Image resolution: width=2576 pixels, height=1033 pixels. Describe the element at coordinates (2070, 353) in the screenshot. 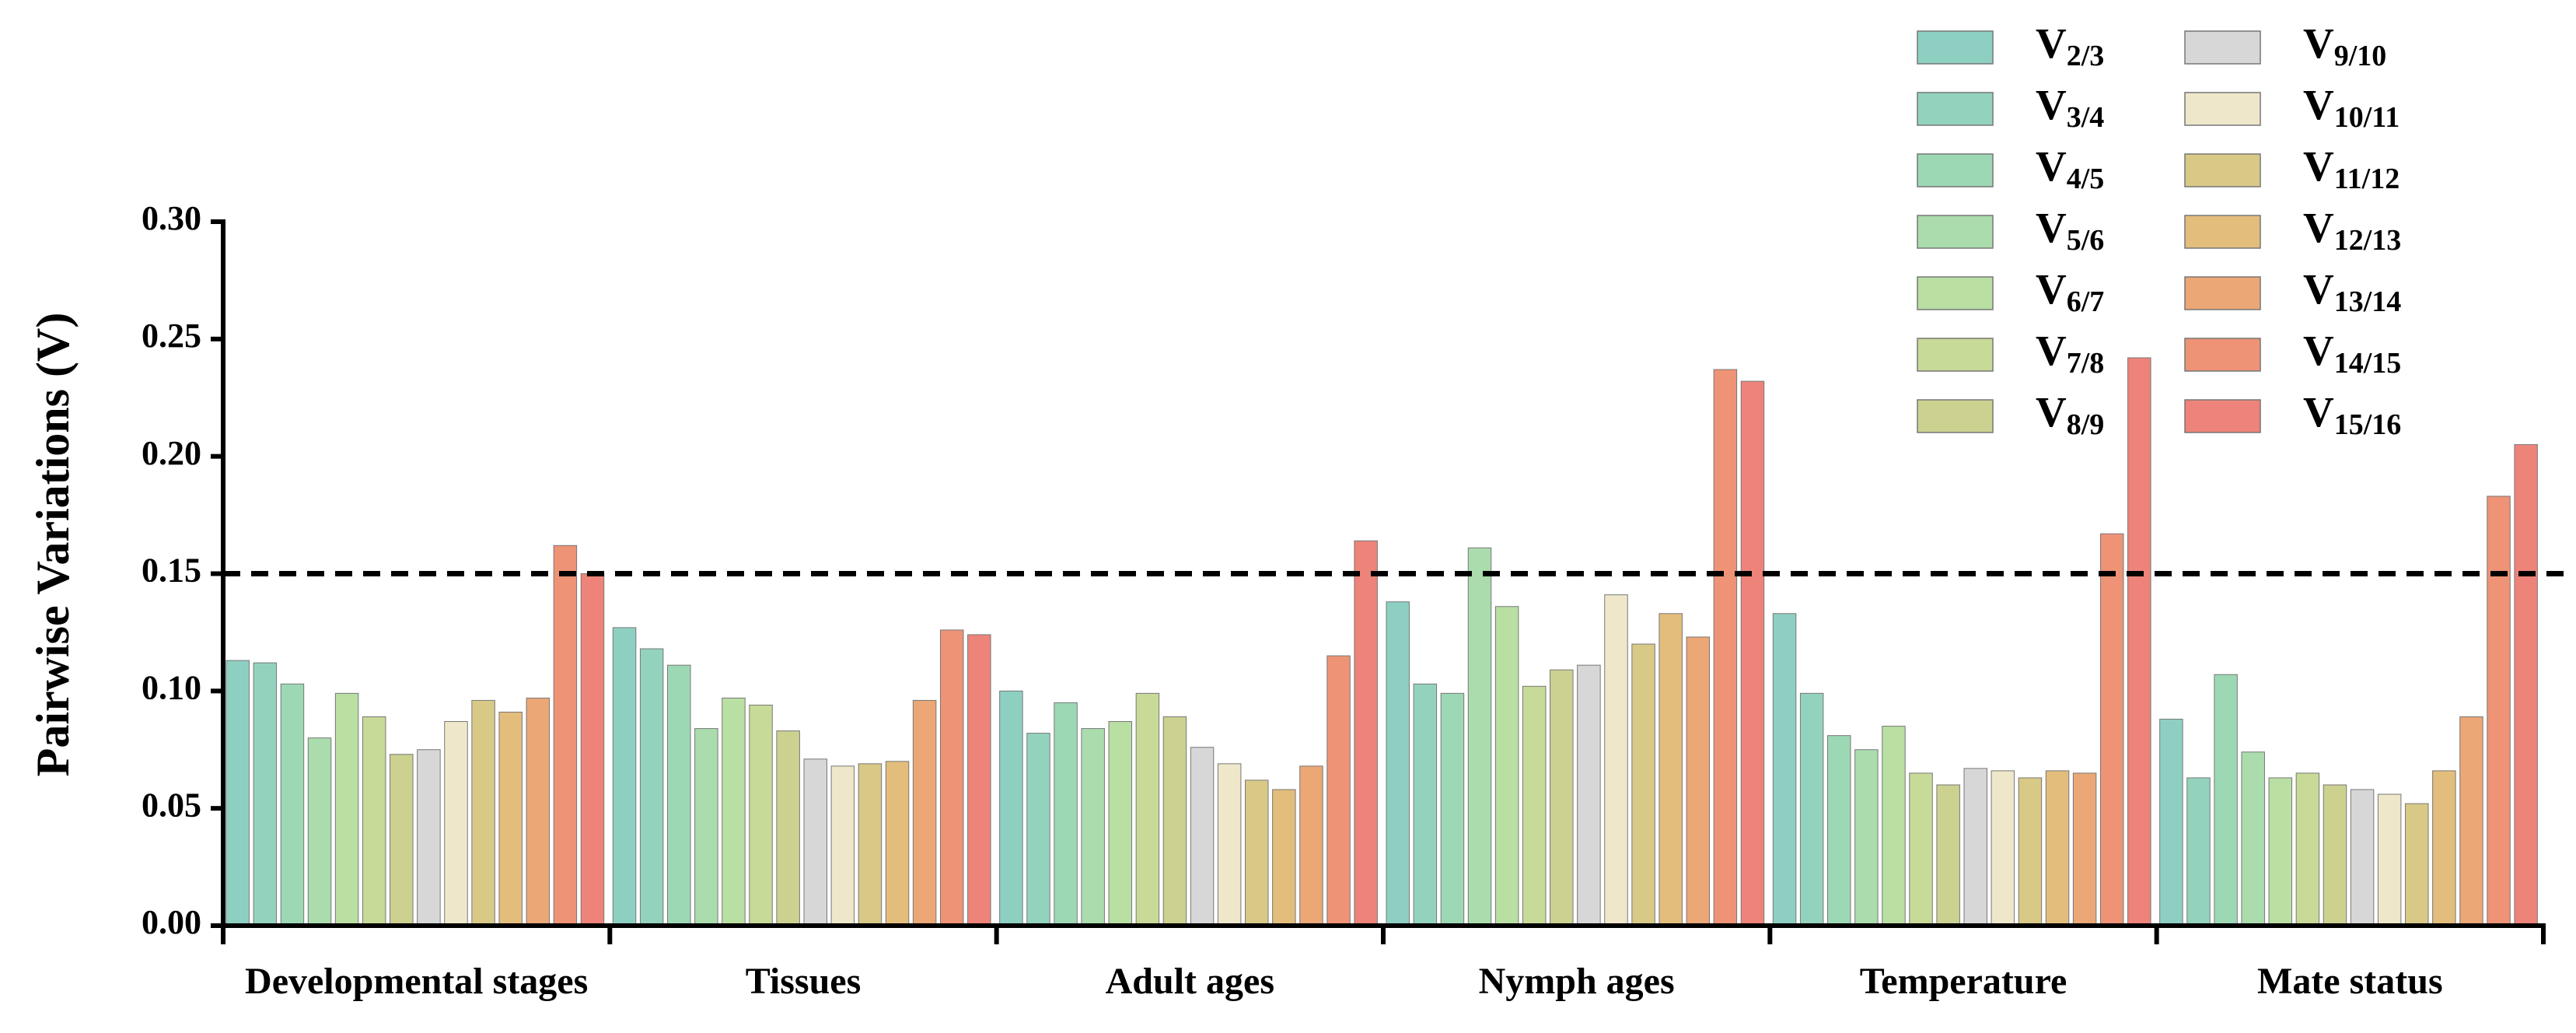

I see `legend-label: V7/8` at that location.